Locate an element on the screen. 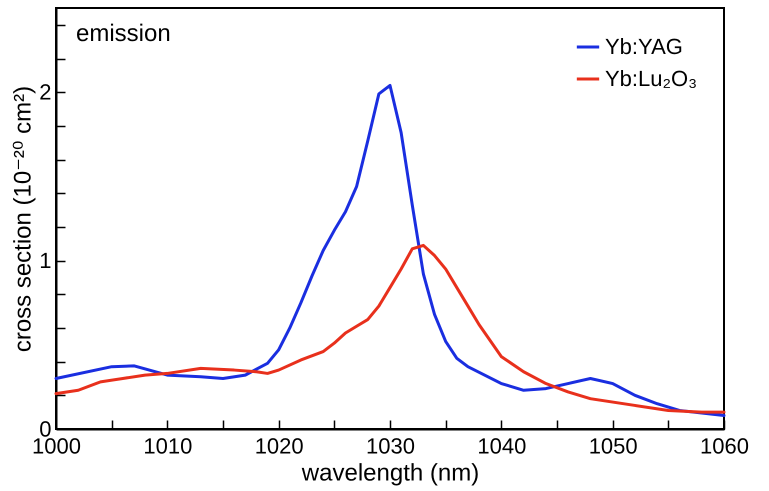  y-tick-label: 2 is located at coordinates (45, 92).